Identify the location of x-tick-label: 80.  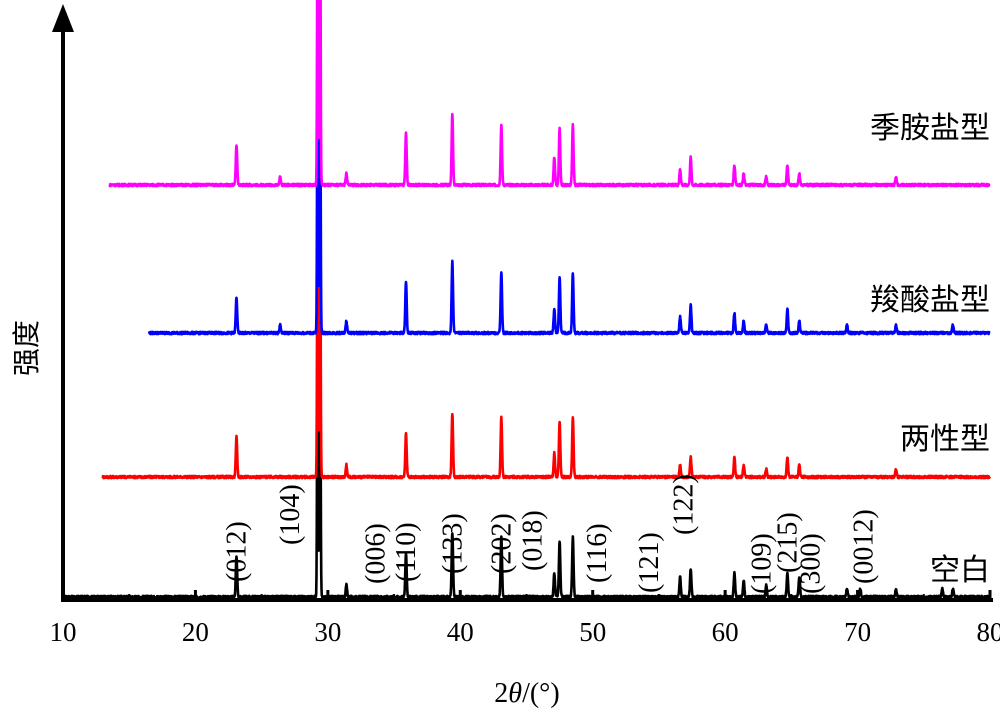
(988, 632).